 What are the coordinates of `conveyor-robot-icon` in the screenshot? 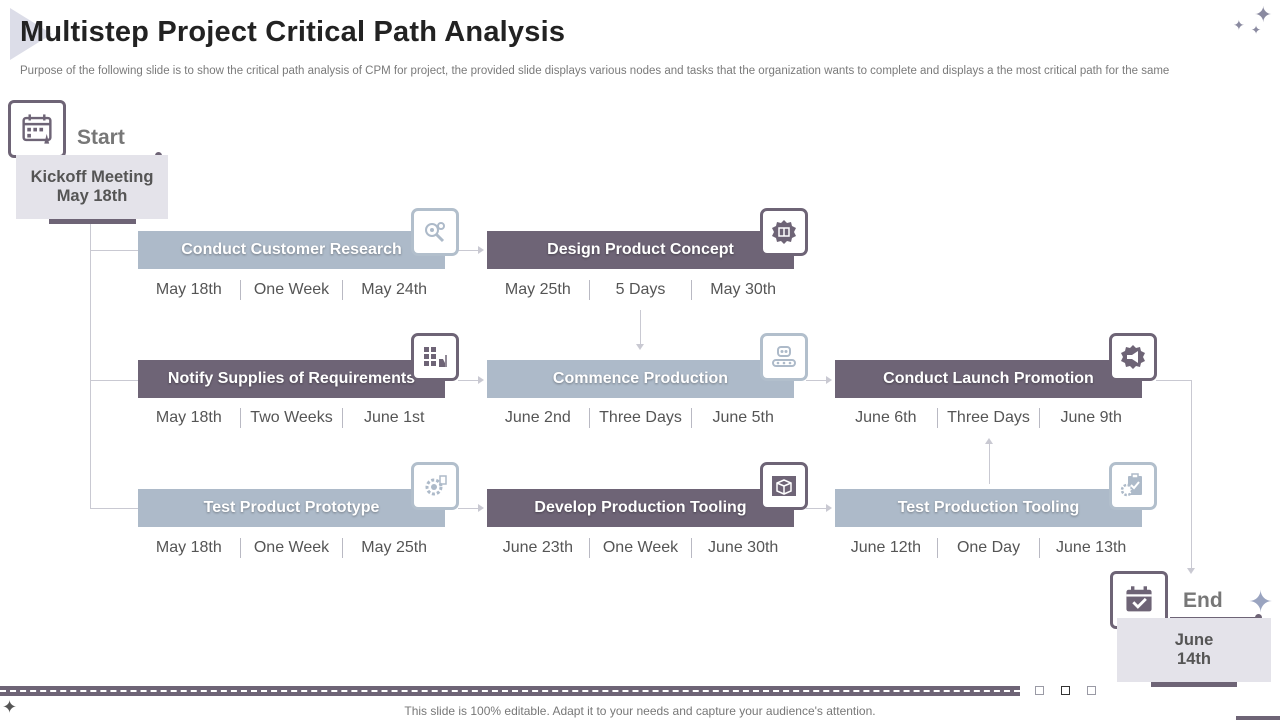 It's located at (784, 357).